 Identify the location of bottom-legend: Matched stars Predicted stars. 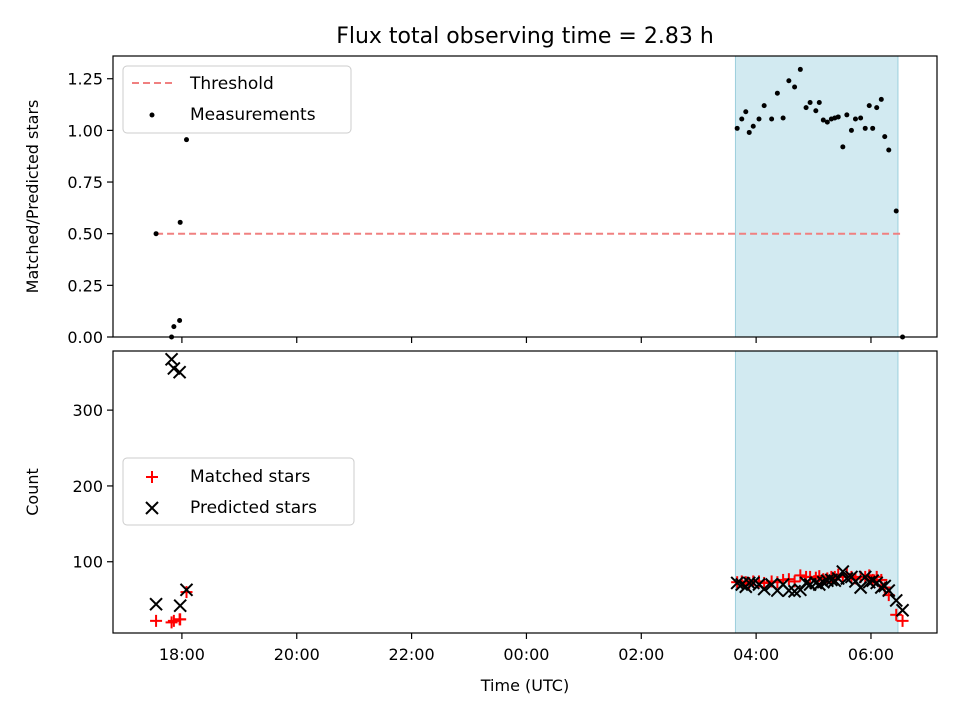
(238, 491).